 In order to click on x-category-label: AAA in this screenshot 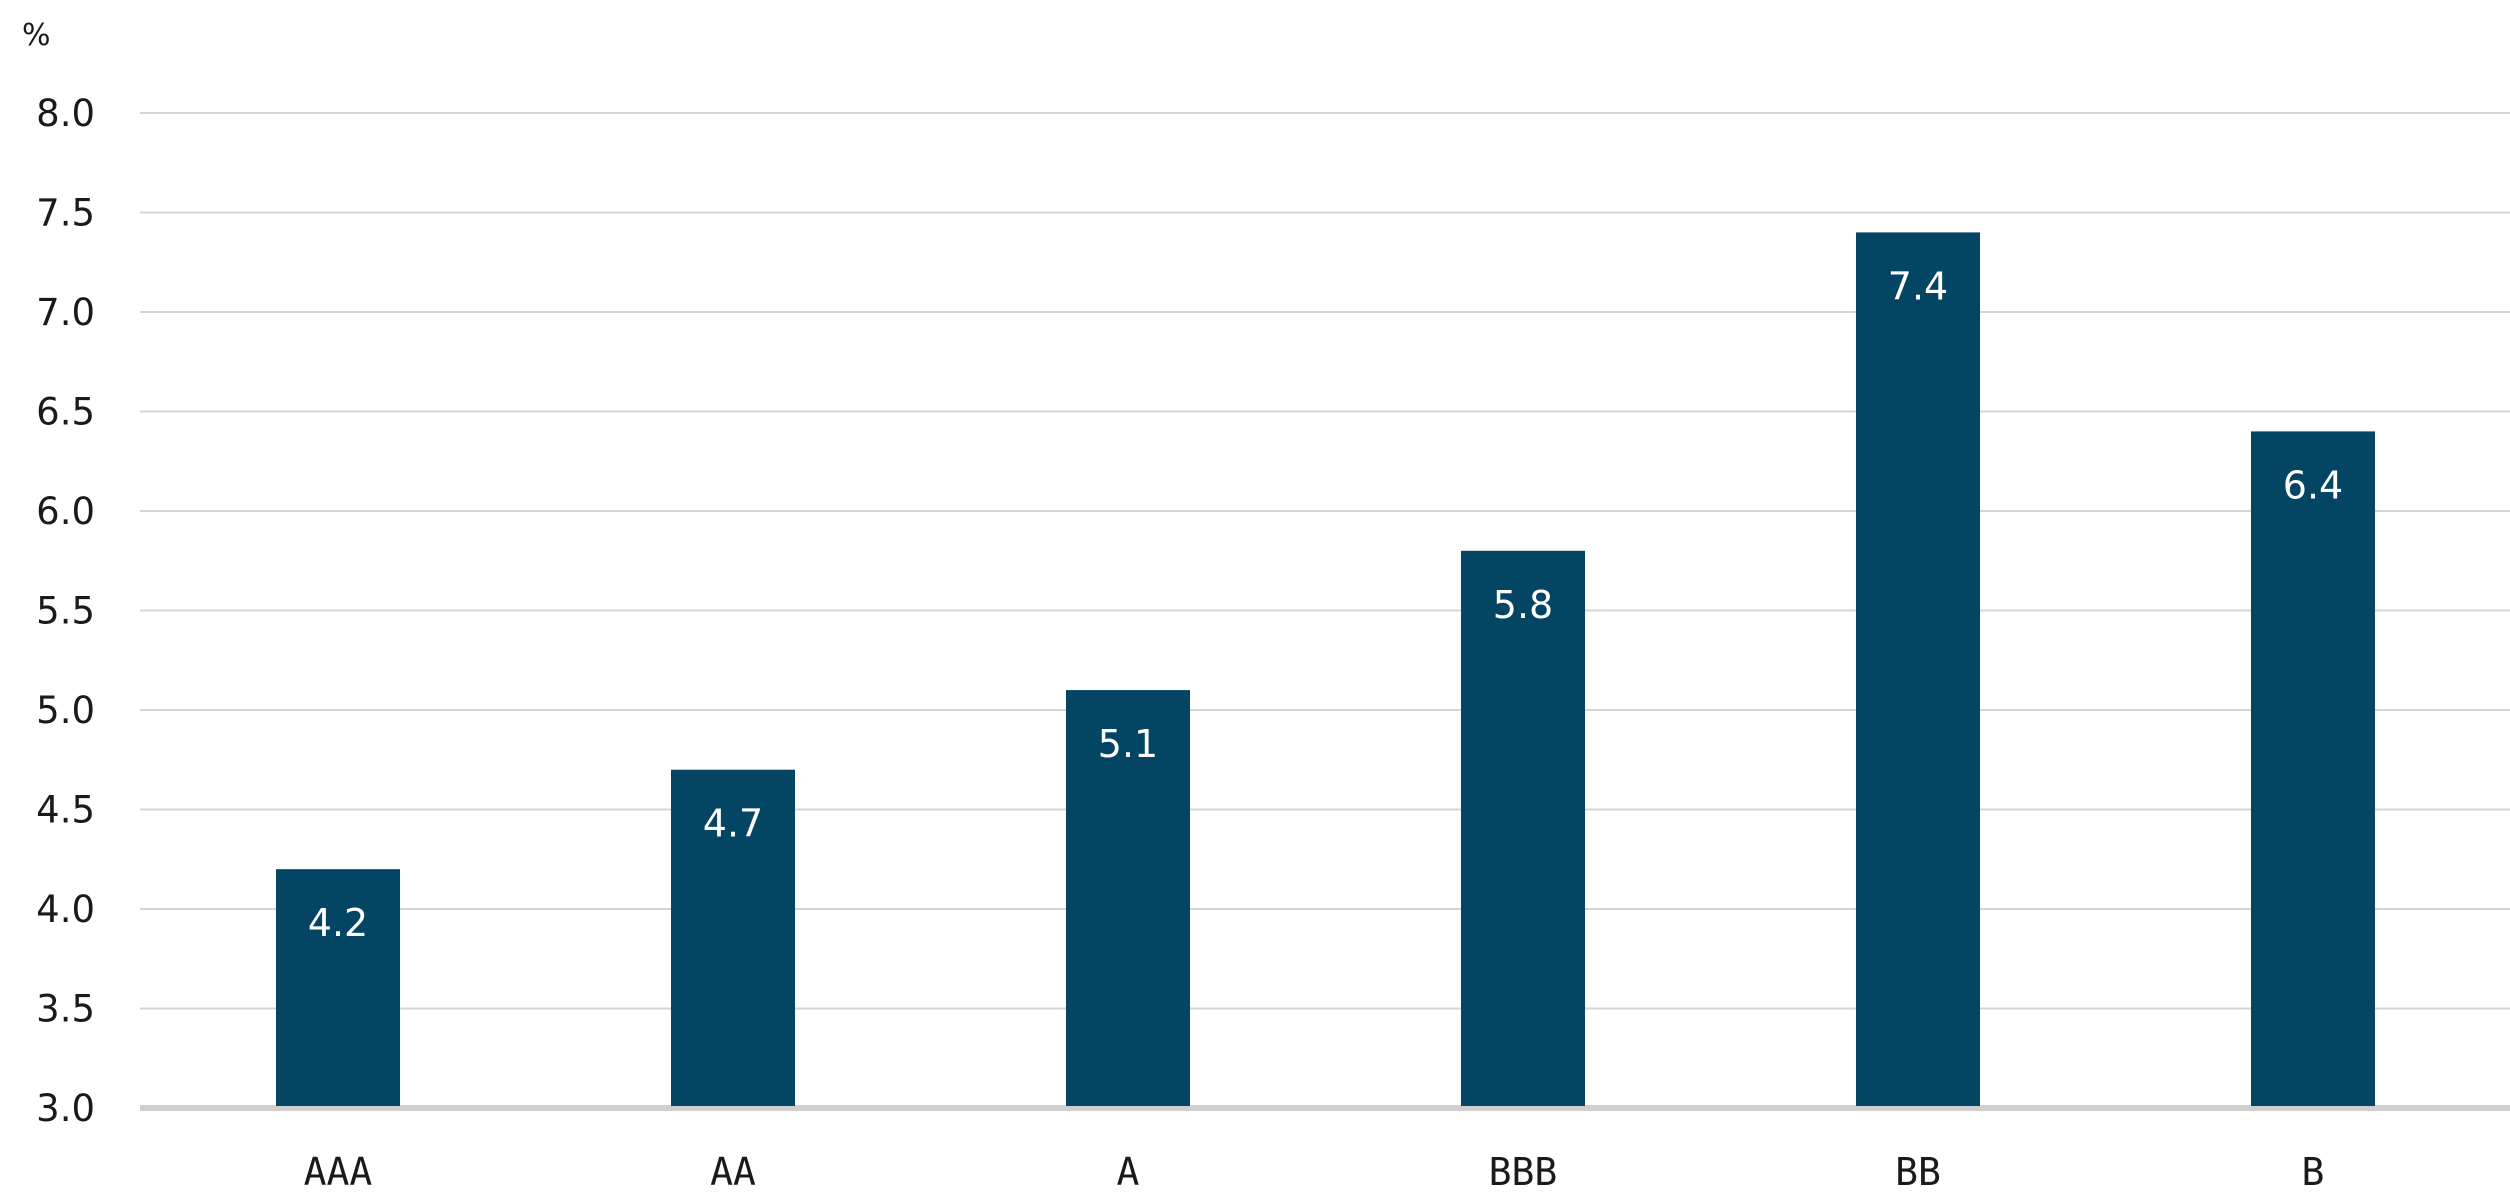, I will do `click(338, 1172)`.